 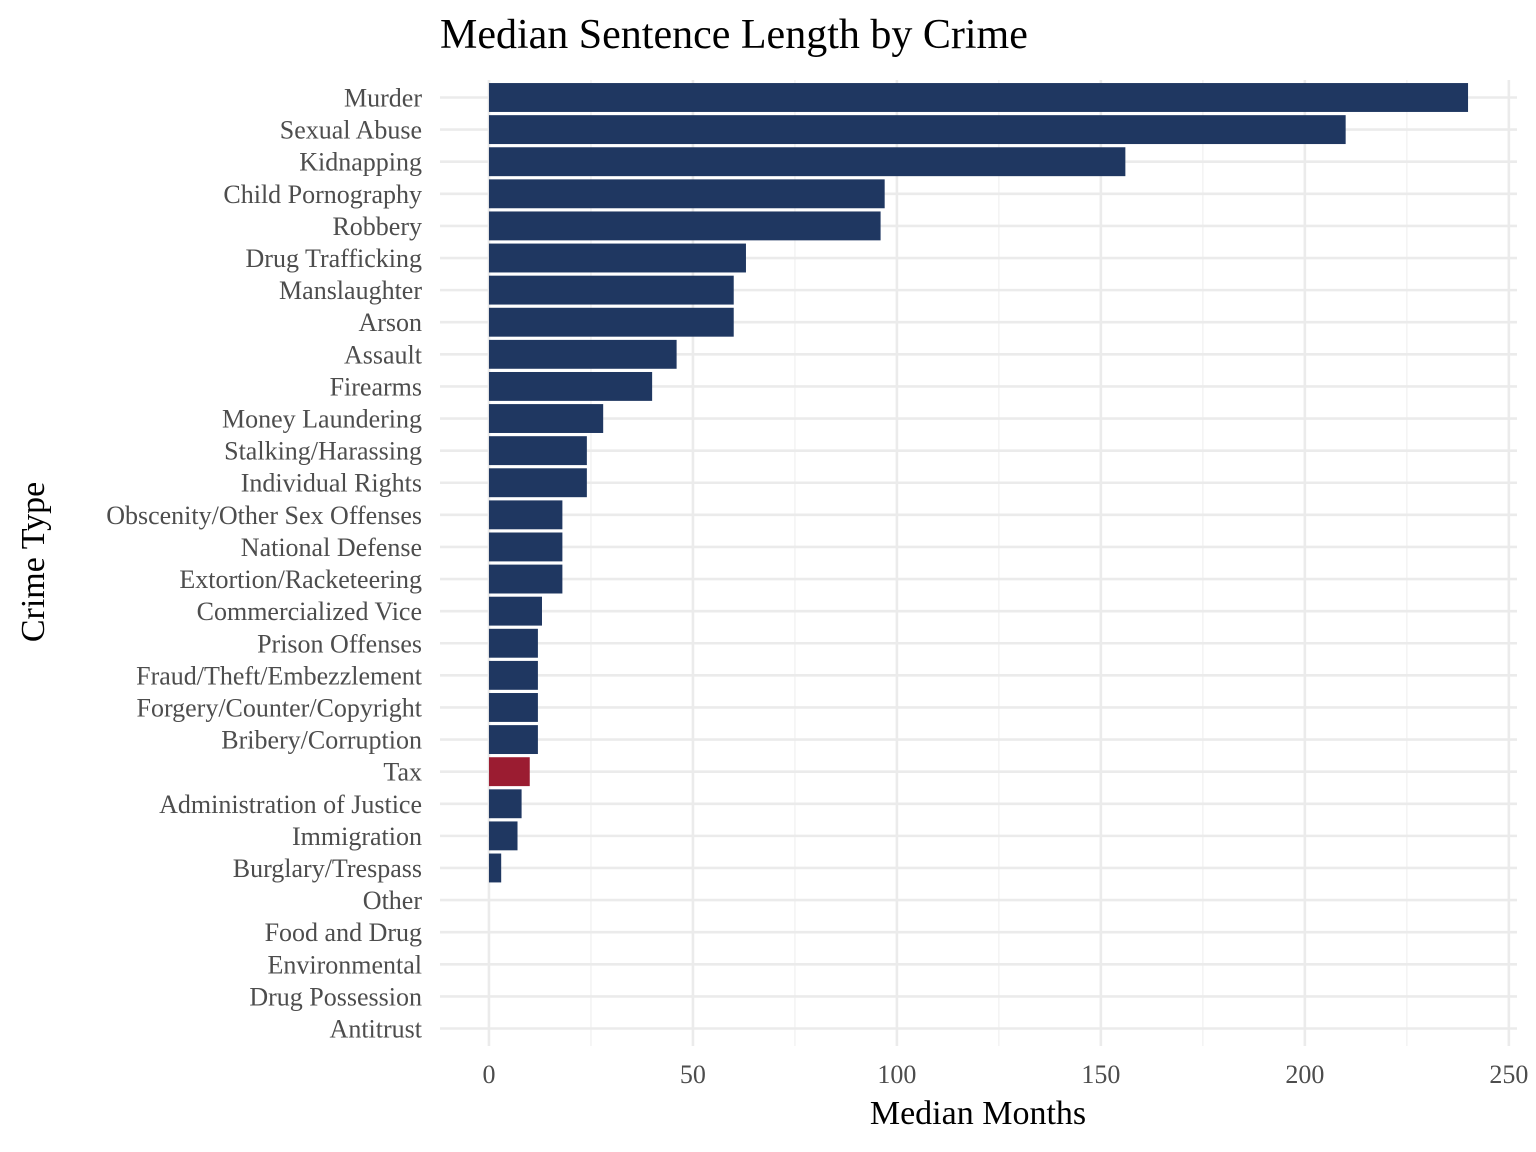 I want to click on category-label: Drug Possession, so click(x=335, y=996).